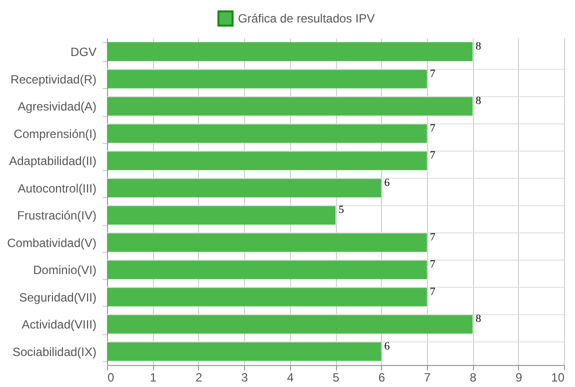  I want to click on y-tick-label: Dominio(VI), so click(64, 270).